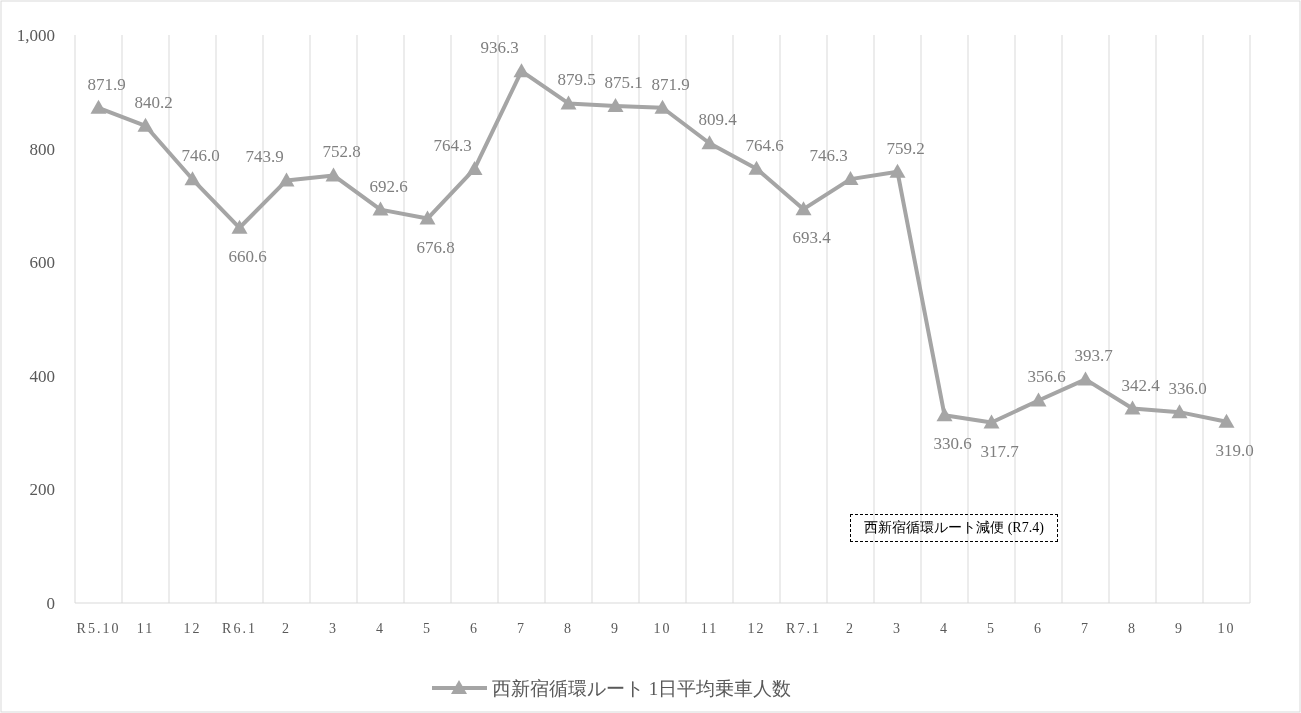  Describe the element at coordinates (952, 444) in the screenshot. I see `data-label: 330.6` at that location.